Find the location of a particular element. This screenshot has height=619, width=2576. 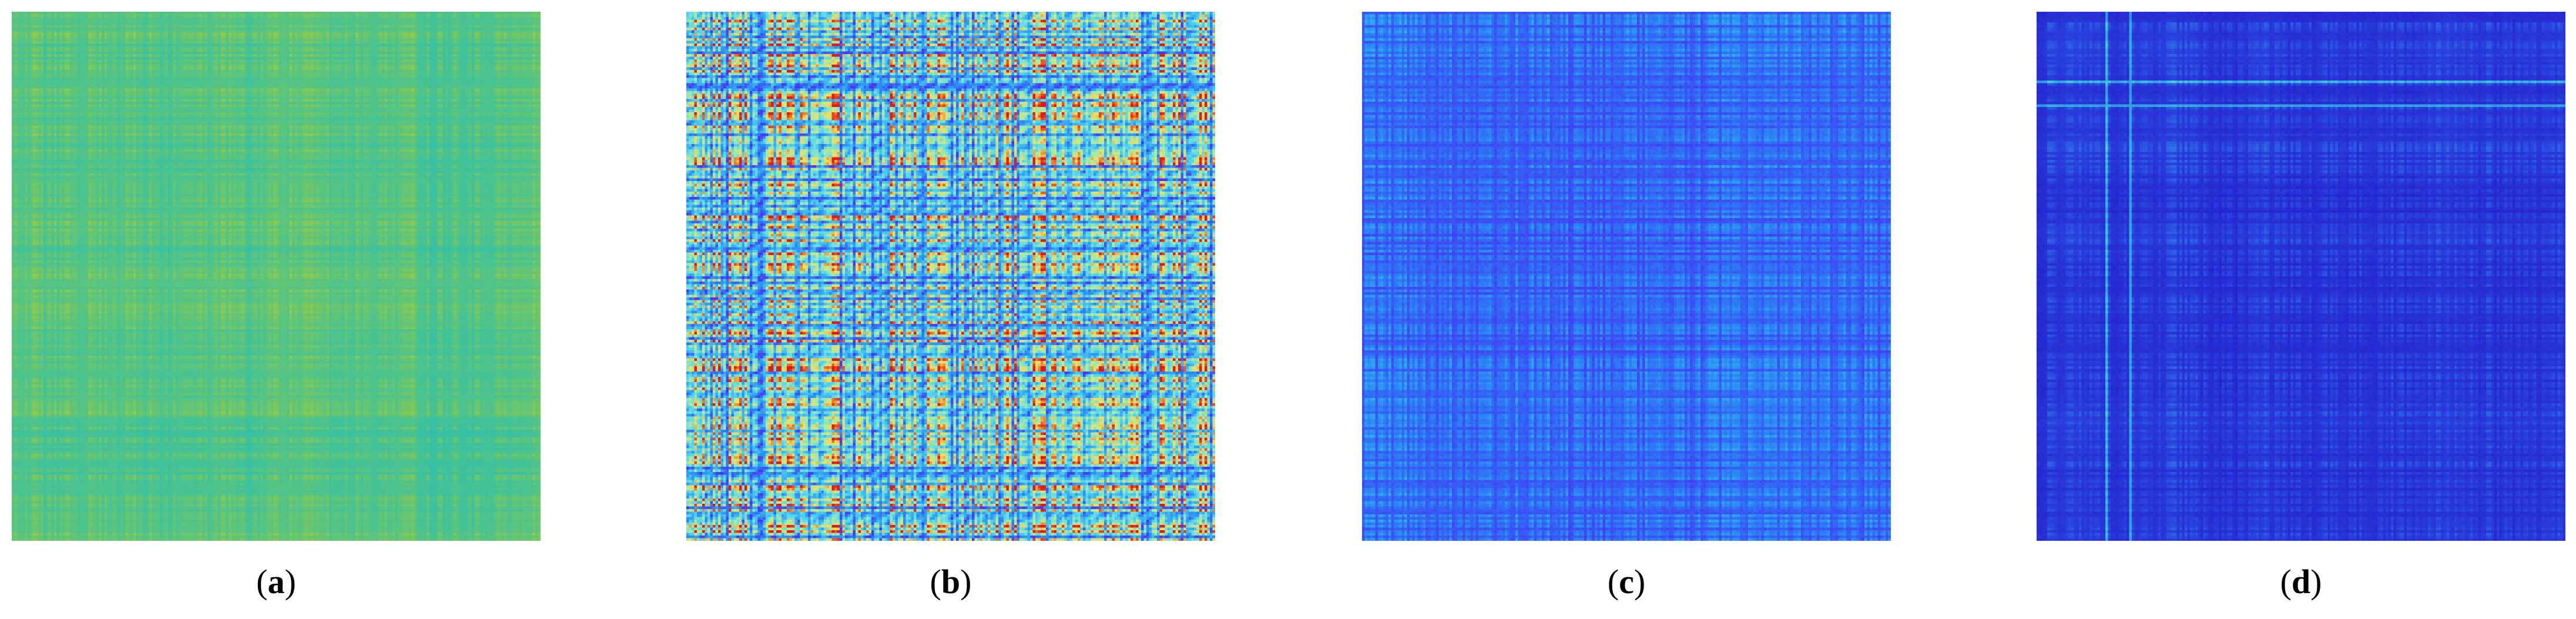

caption-label-a: a is located at coordinates (276, 582).